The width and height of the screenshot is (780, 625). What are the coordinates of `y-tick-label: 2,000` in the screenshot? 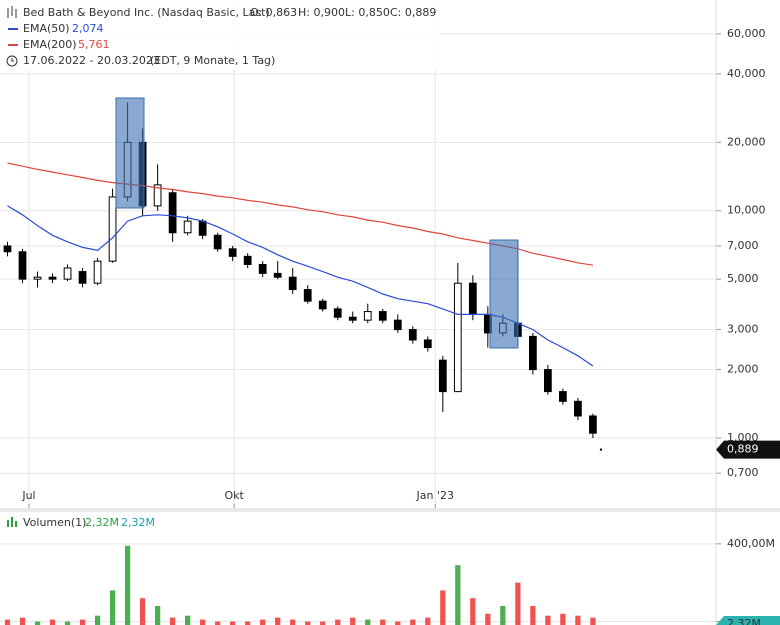 It's located at (743, 369).